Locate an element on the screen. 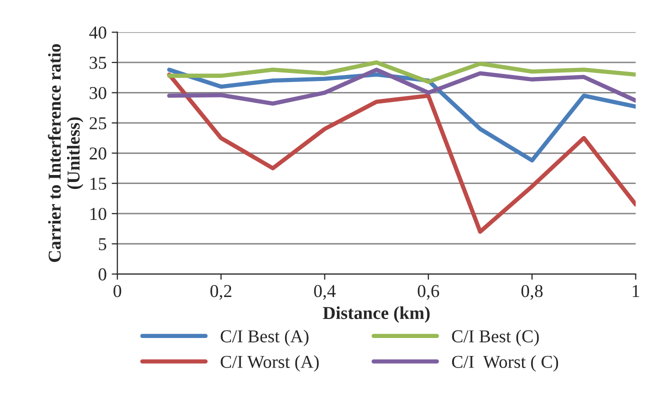  y-tick-label: 40 is located at coordinates (97, 32).